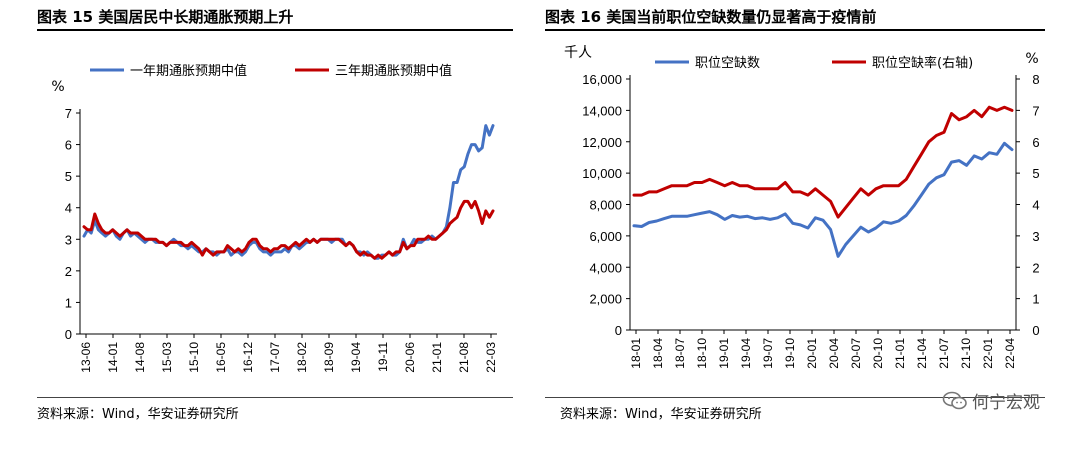 The width and height of the screenshot is (1080, 449). What do you see at coordinates (636, 353) in the screenshot?
I see `x-tick-label: 18-01` at bounding box center [636, 353].